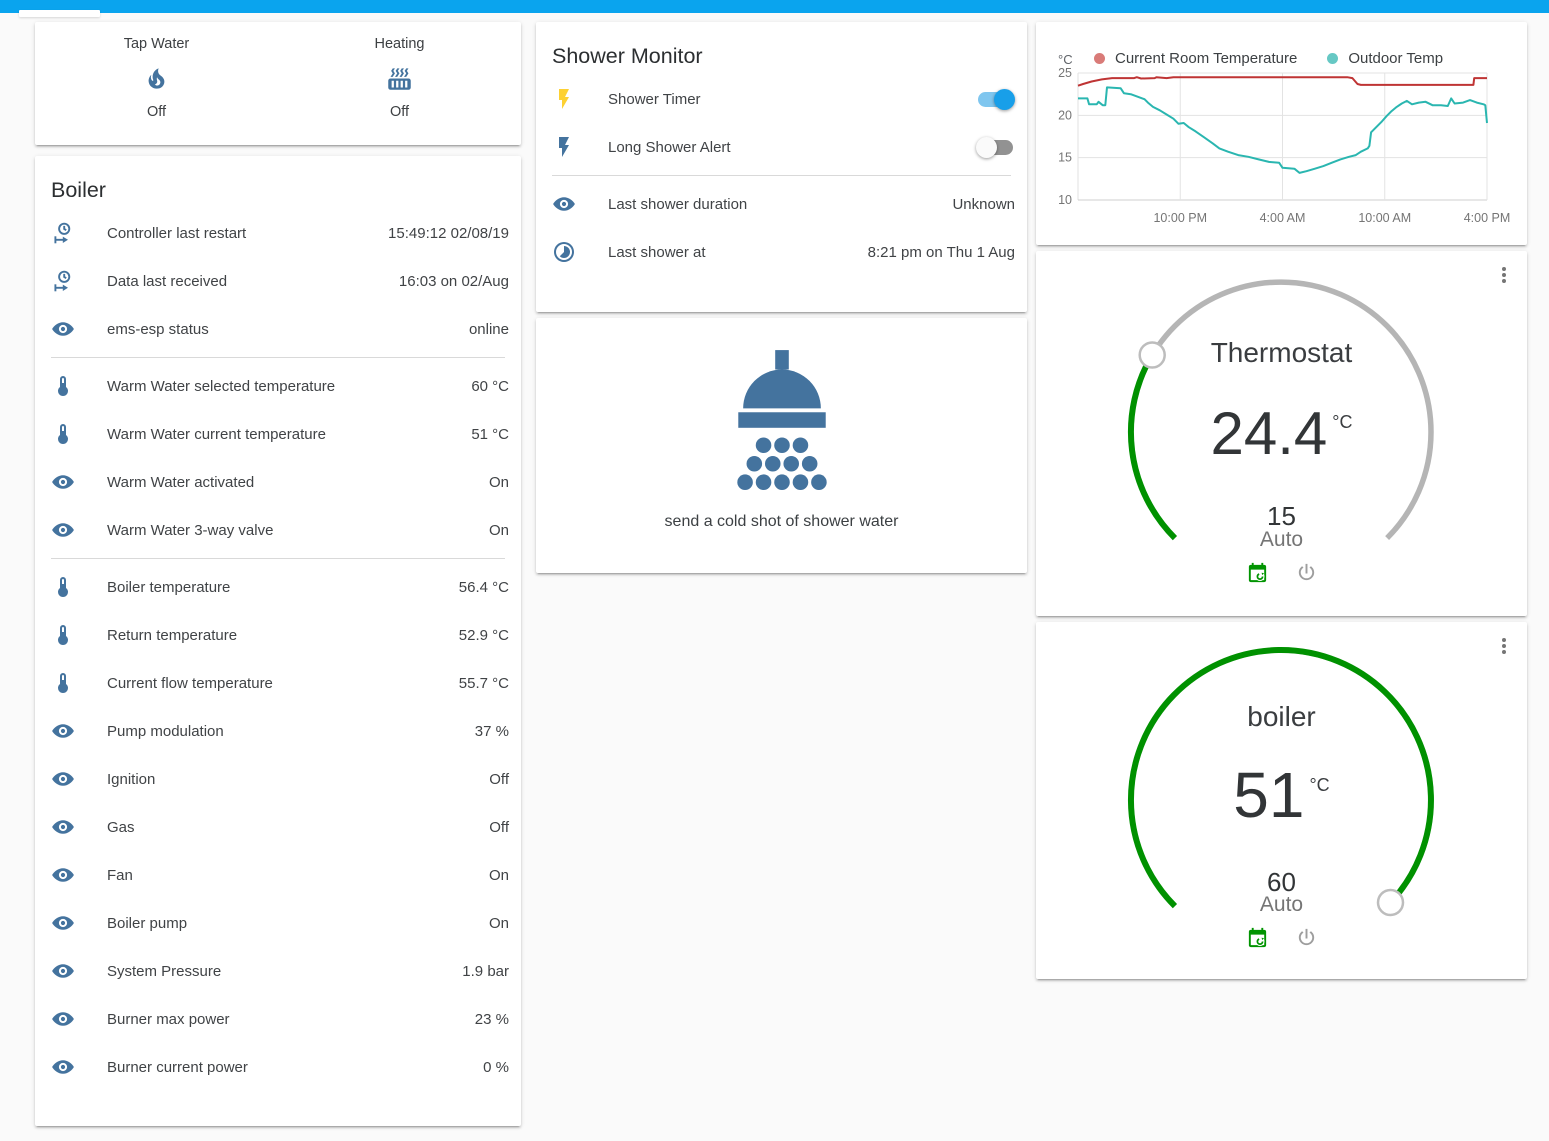 The width and height of the screenshot is (1549, 1141). I want to click on temperature-unit: °C, so click(1319, 785).